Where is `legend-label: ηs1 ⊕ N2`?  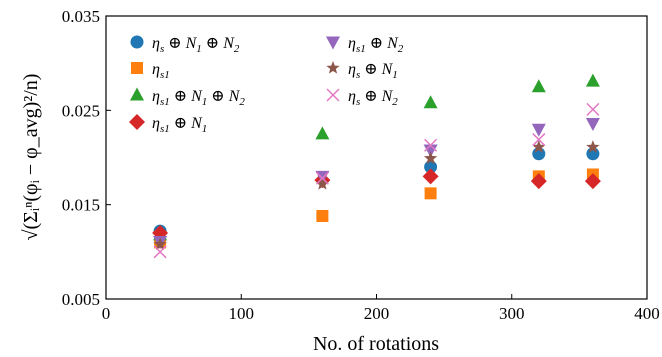
legend-label: ηs1 ⊕ N2 is located at coordinates (376, 45).